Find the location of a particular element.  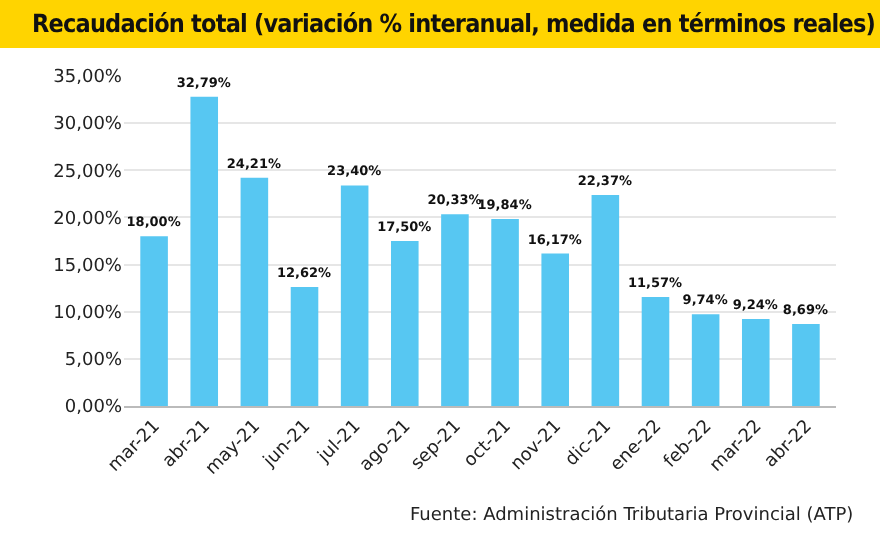

y-tick-label: 35,00% is located at coordinates (88, 78).